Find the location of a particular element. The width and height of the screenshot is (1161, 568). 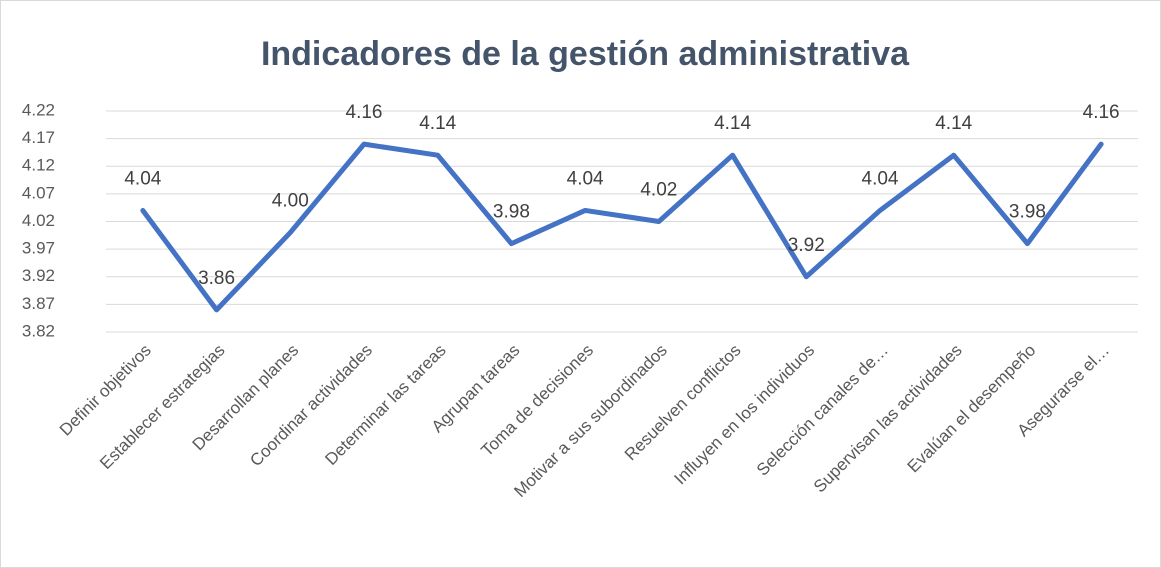

y-tick-label: 3.97 is located at coordinates (38, 248).